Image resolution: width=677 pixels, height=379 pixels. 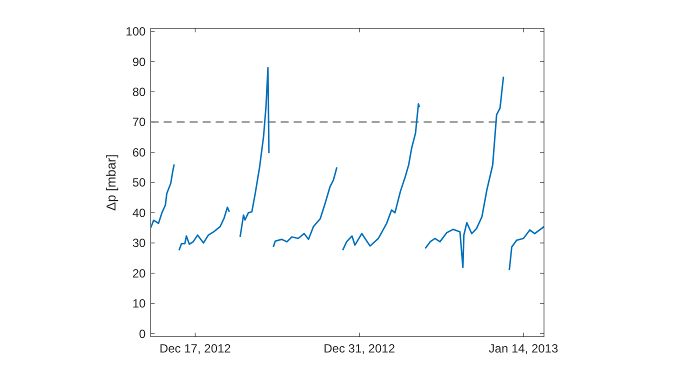 I want to click on y-tick-label: 90, so click(x=139, y=61).